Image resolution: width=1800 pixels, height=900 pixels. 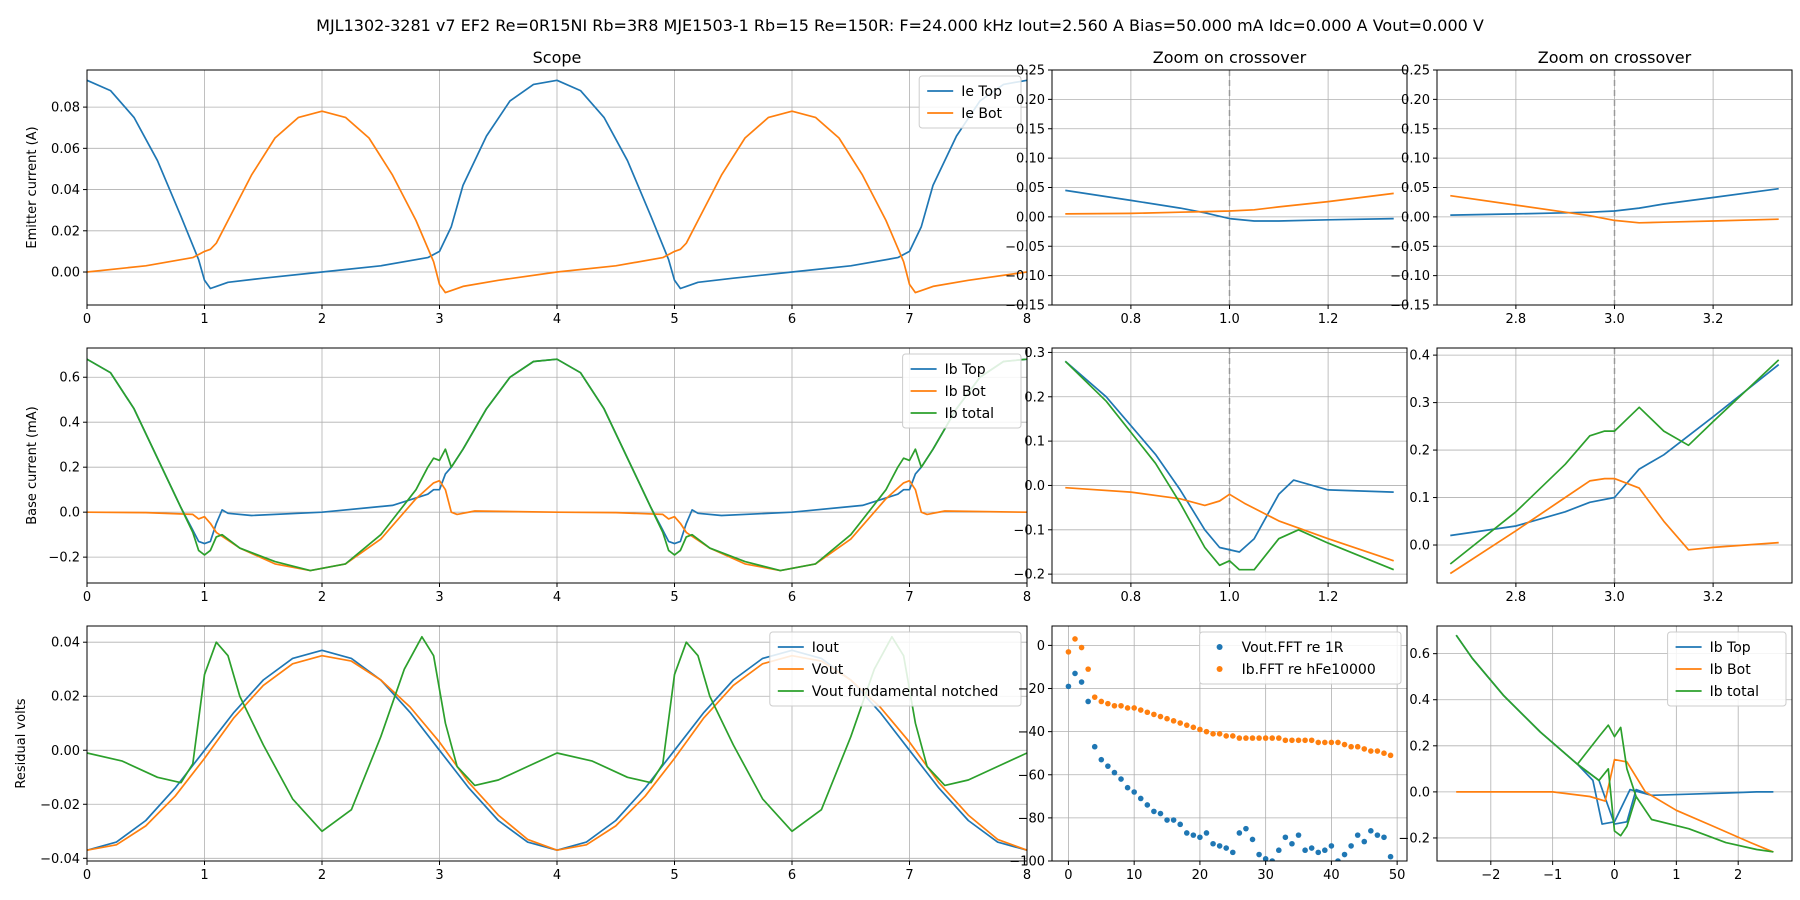 What do you see at coordinates (969, 414) in the screenshot?
I see `legend-label: Ib total` at bounding box center [969, 414].